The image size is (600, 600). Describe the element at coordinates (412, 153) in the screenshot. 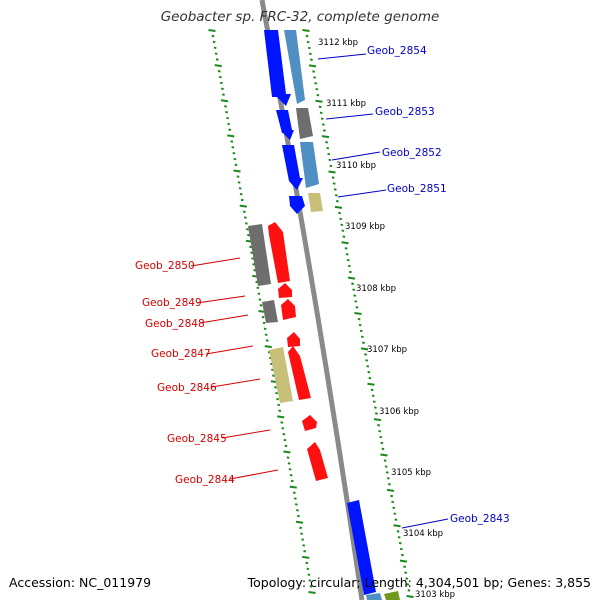

I see `gene-label: Geob_2852` at that location.